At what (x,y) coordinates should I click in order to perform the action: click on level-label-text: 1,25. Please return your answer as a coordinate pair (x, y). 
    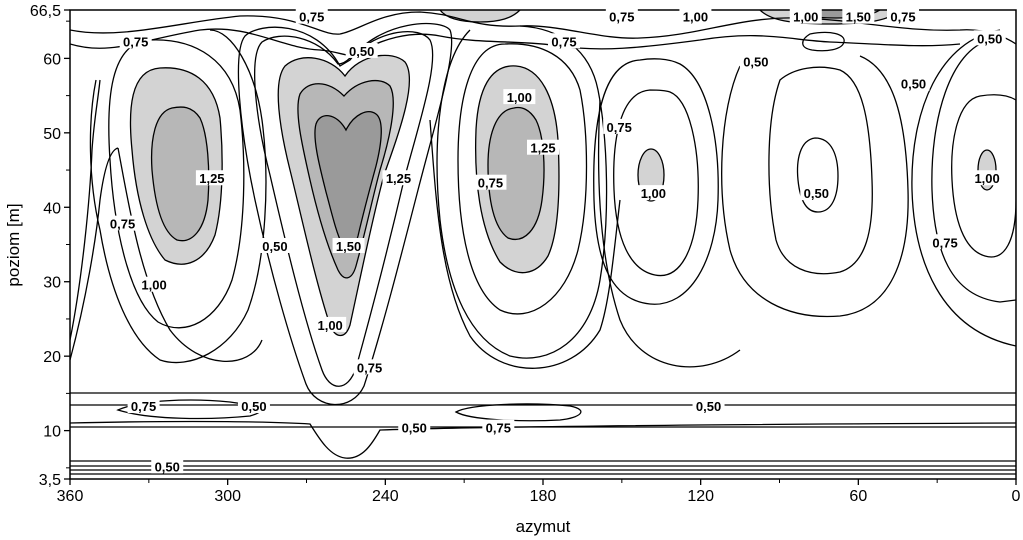
    Looking at the image, I should click on (398, 178).